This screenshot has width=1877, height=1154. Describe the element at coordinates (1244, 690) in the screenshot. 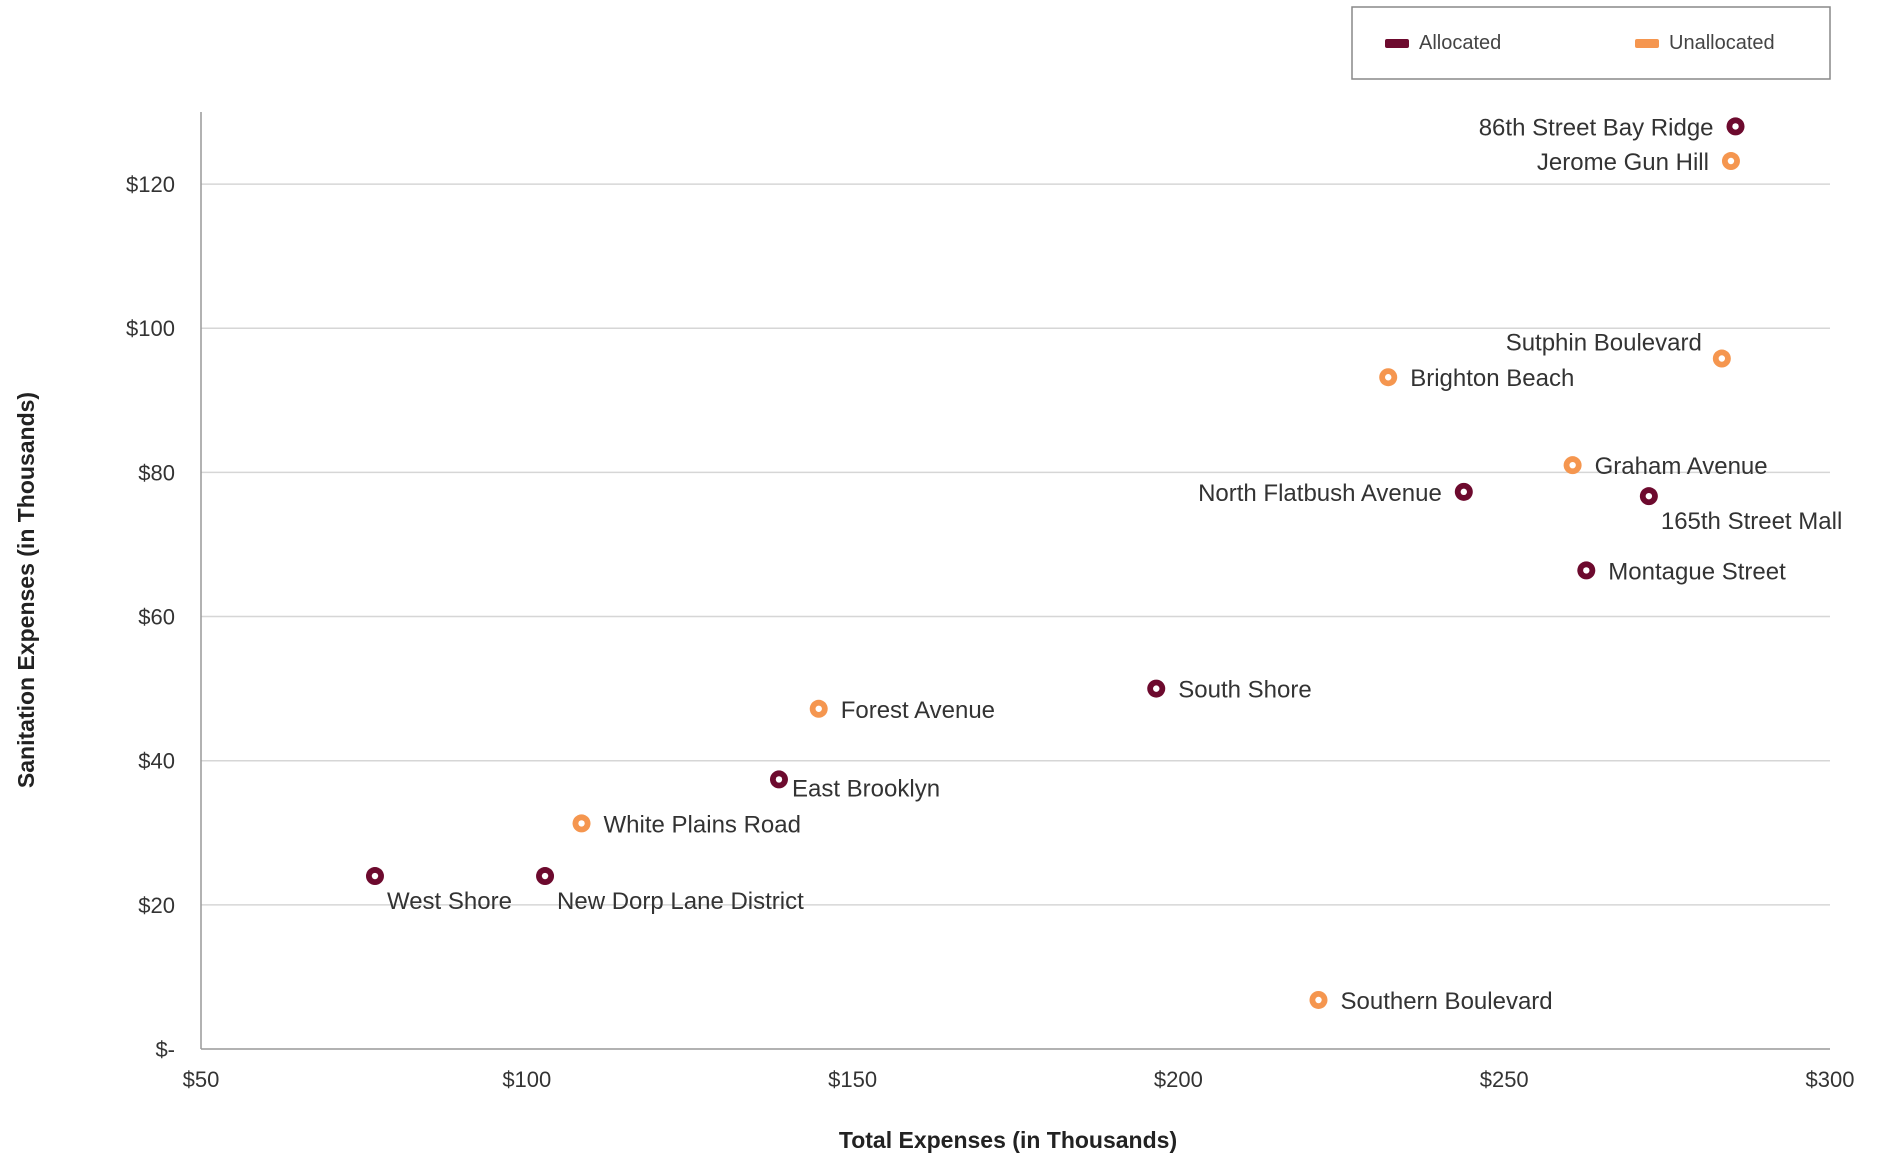

I see `point-label: South Shore` at that location.